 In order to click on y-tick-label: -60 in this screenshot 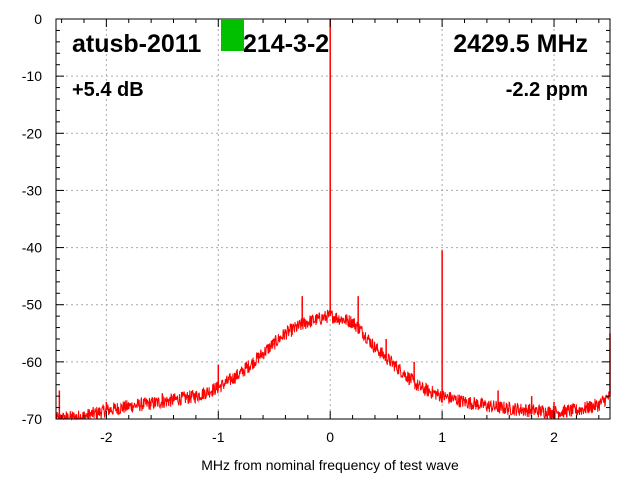, I will do `click(32, 362)`.